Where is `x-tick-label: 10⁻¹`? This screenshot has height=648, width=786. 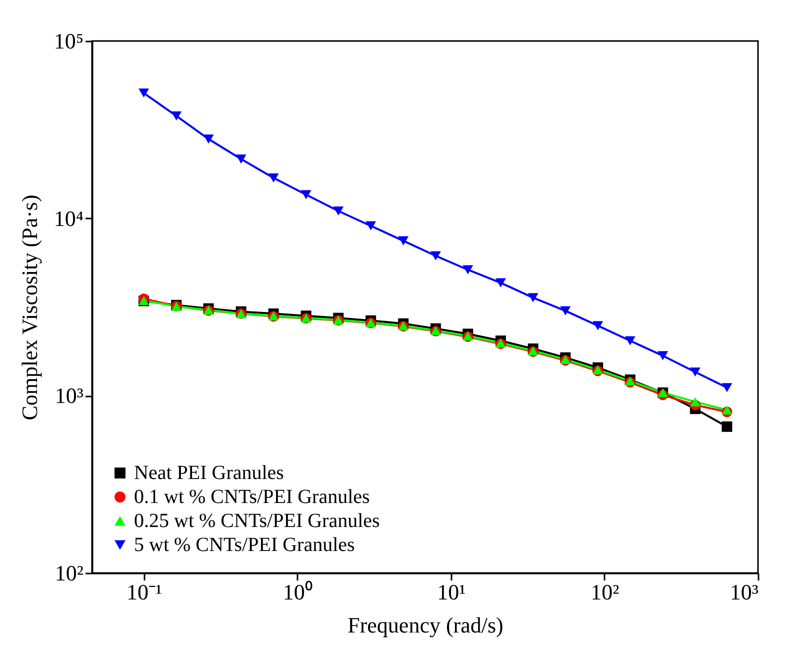 x-tick-label: 10⁻¹ is located at coordinates (144, 592).